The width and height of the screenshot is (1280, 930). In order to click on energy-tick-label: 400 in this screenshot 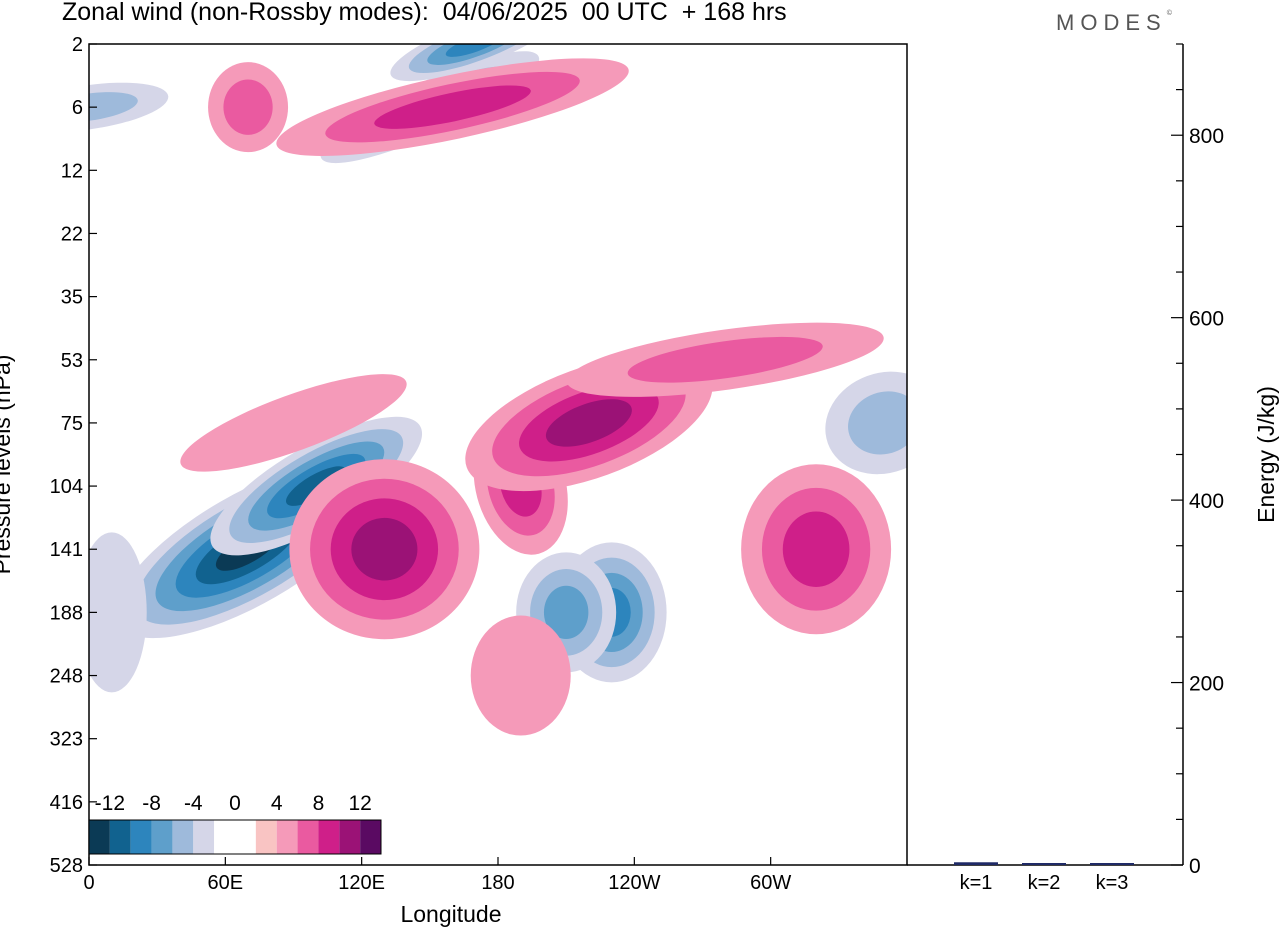, I will do `click(1206, 501)`.